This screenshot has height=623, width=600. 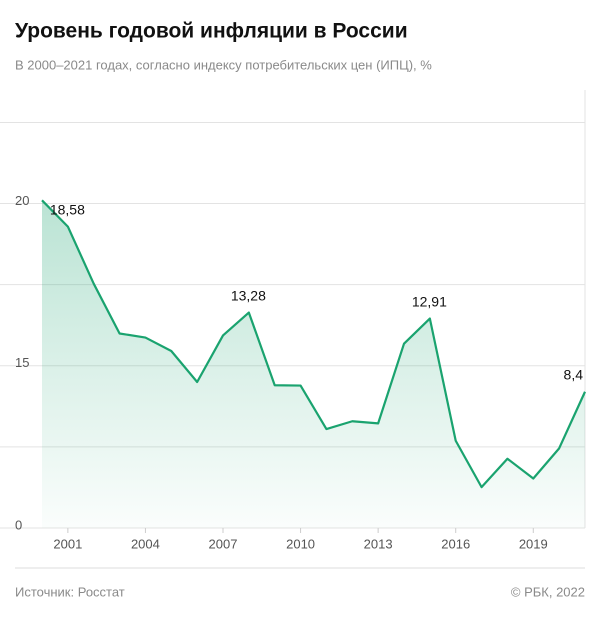 What do you see at coordinates (548, 591) in the screenshot?
I see `credit: © РБК, 2022` at bounding box center [548, 591].